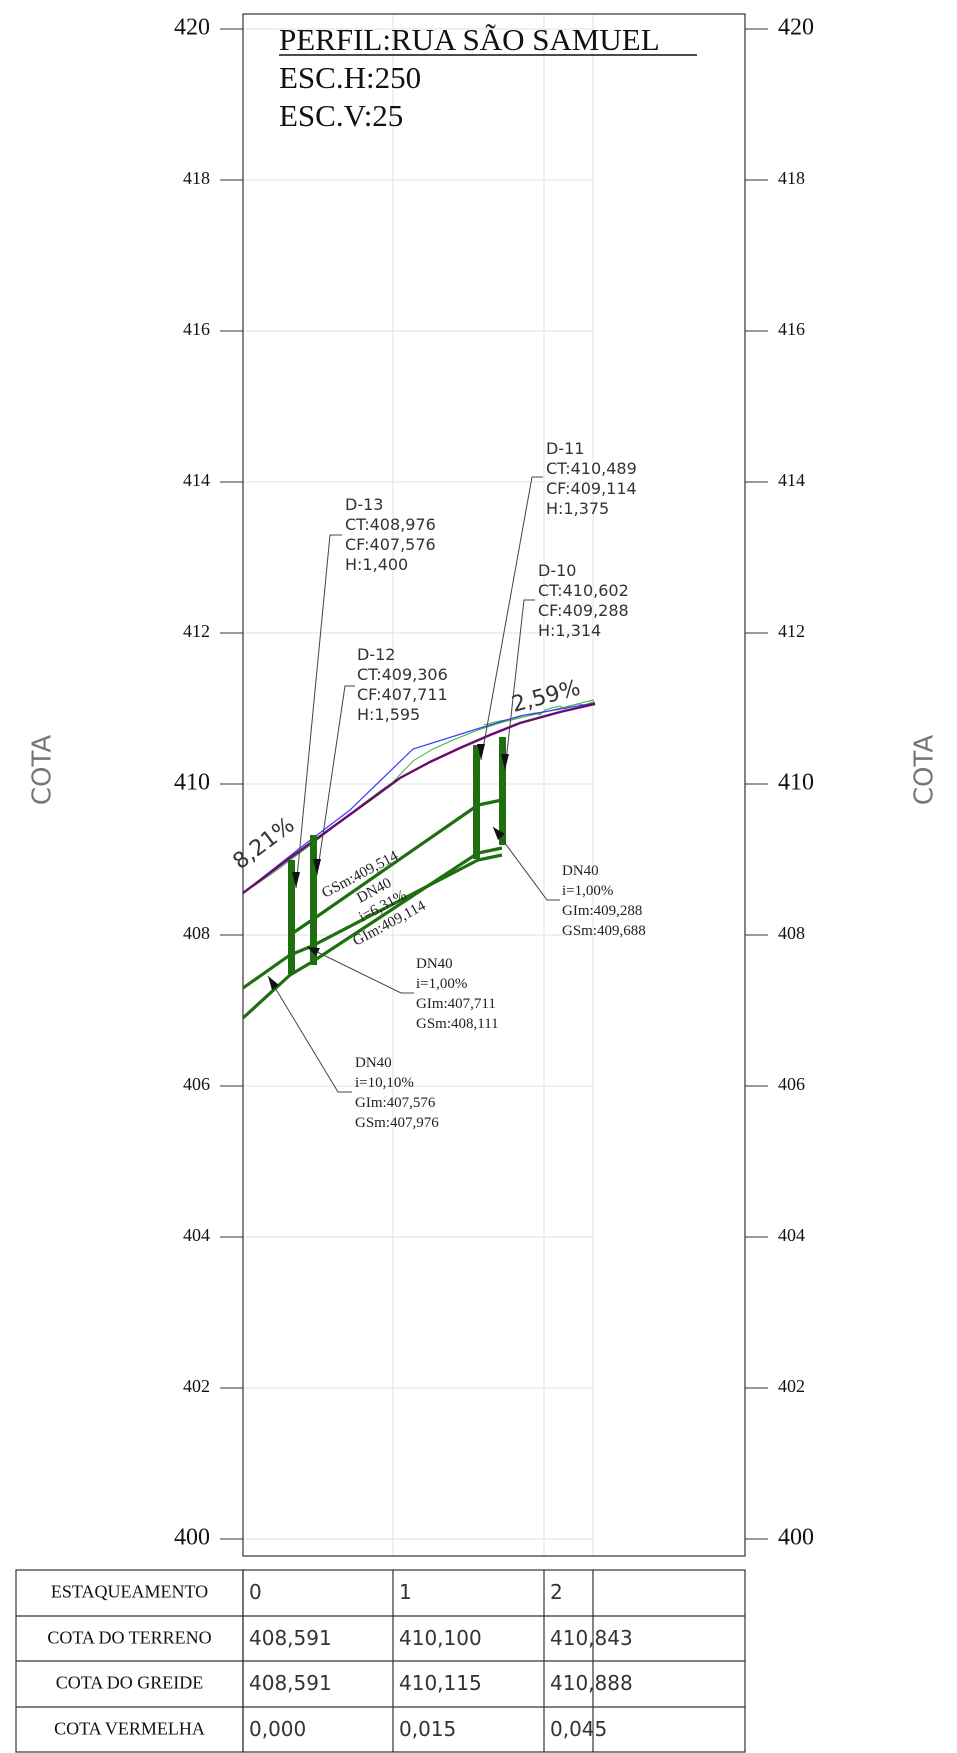 This screenshot has width=957, height=1753. Describe the element at coordinates (791, 1386) in the screenshot. I see `tick-label-right-402: 402` at that location.